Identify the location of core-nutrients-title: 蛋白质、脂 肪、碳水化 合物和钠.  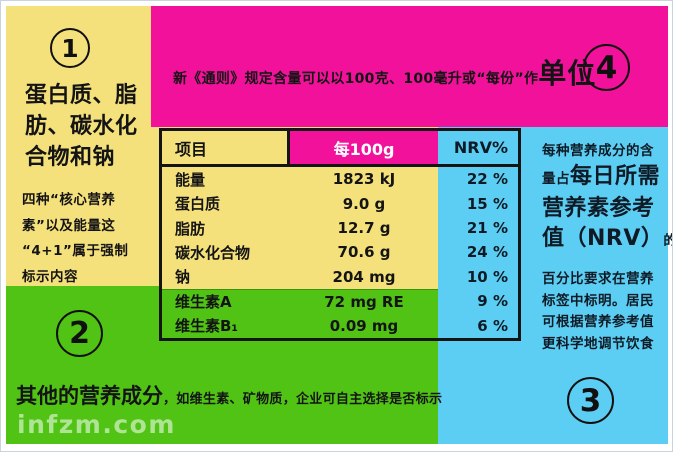
(81, 126).